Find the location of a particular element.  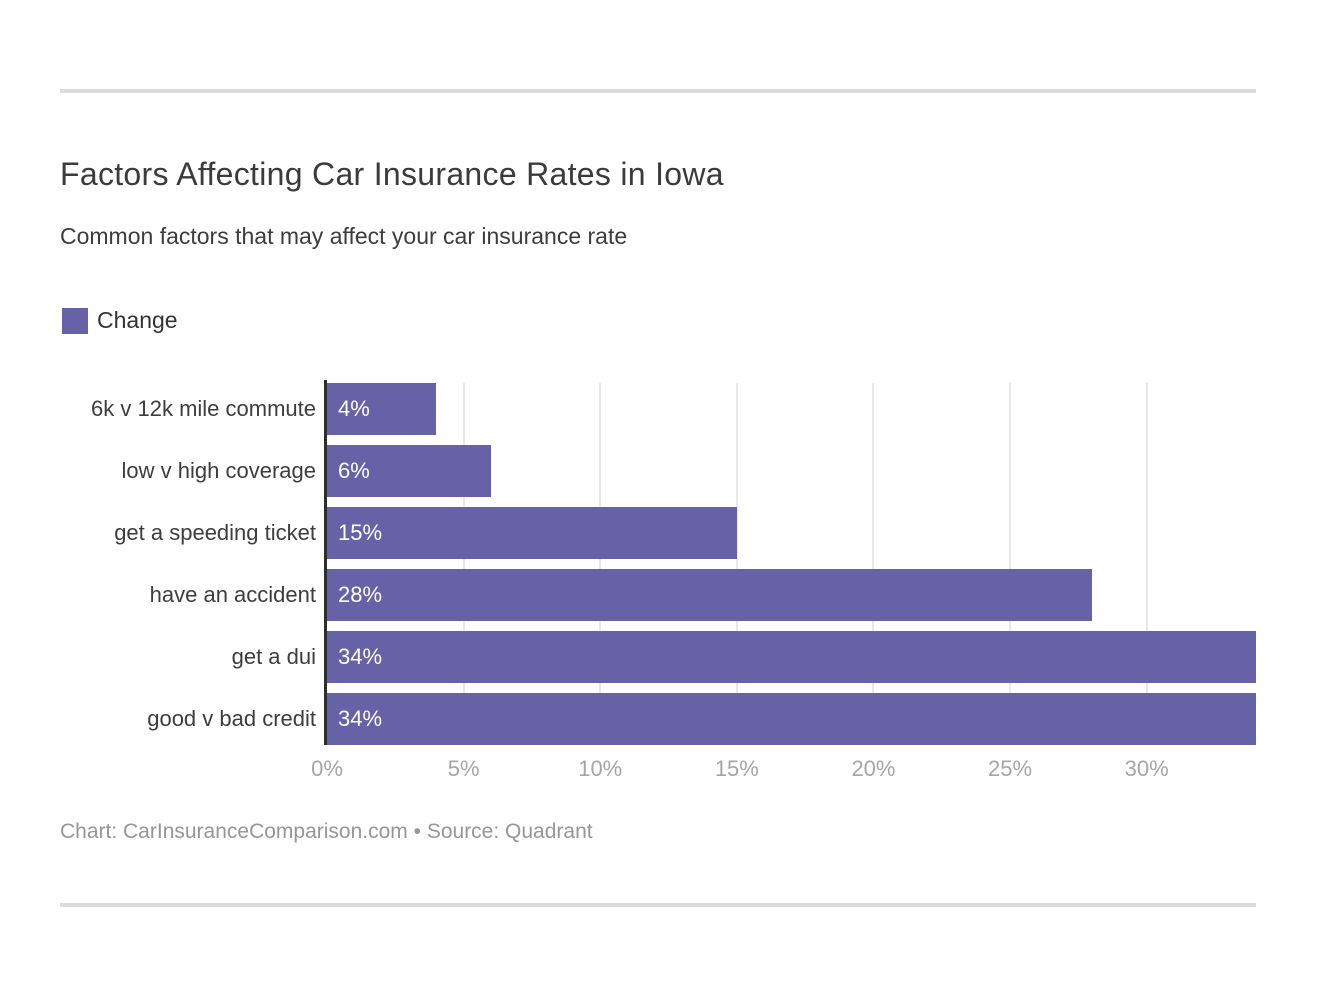

top-divider is located at coordinates (658, 91).